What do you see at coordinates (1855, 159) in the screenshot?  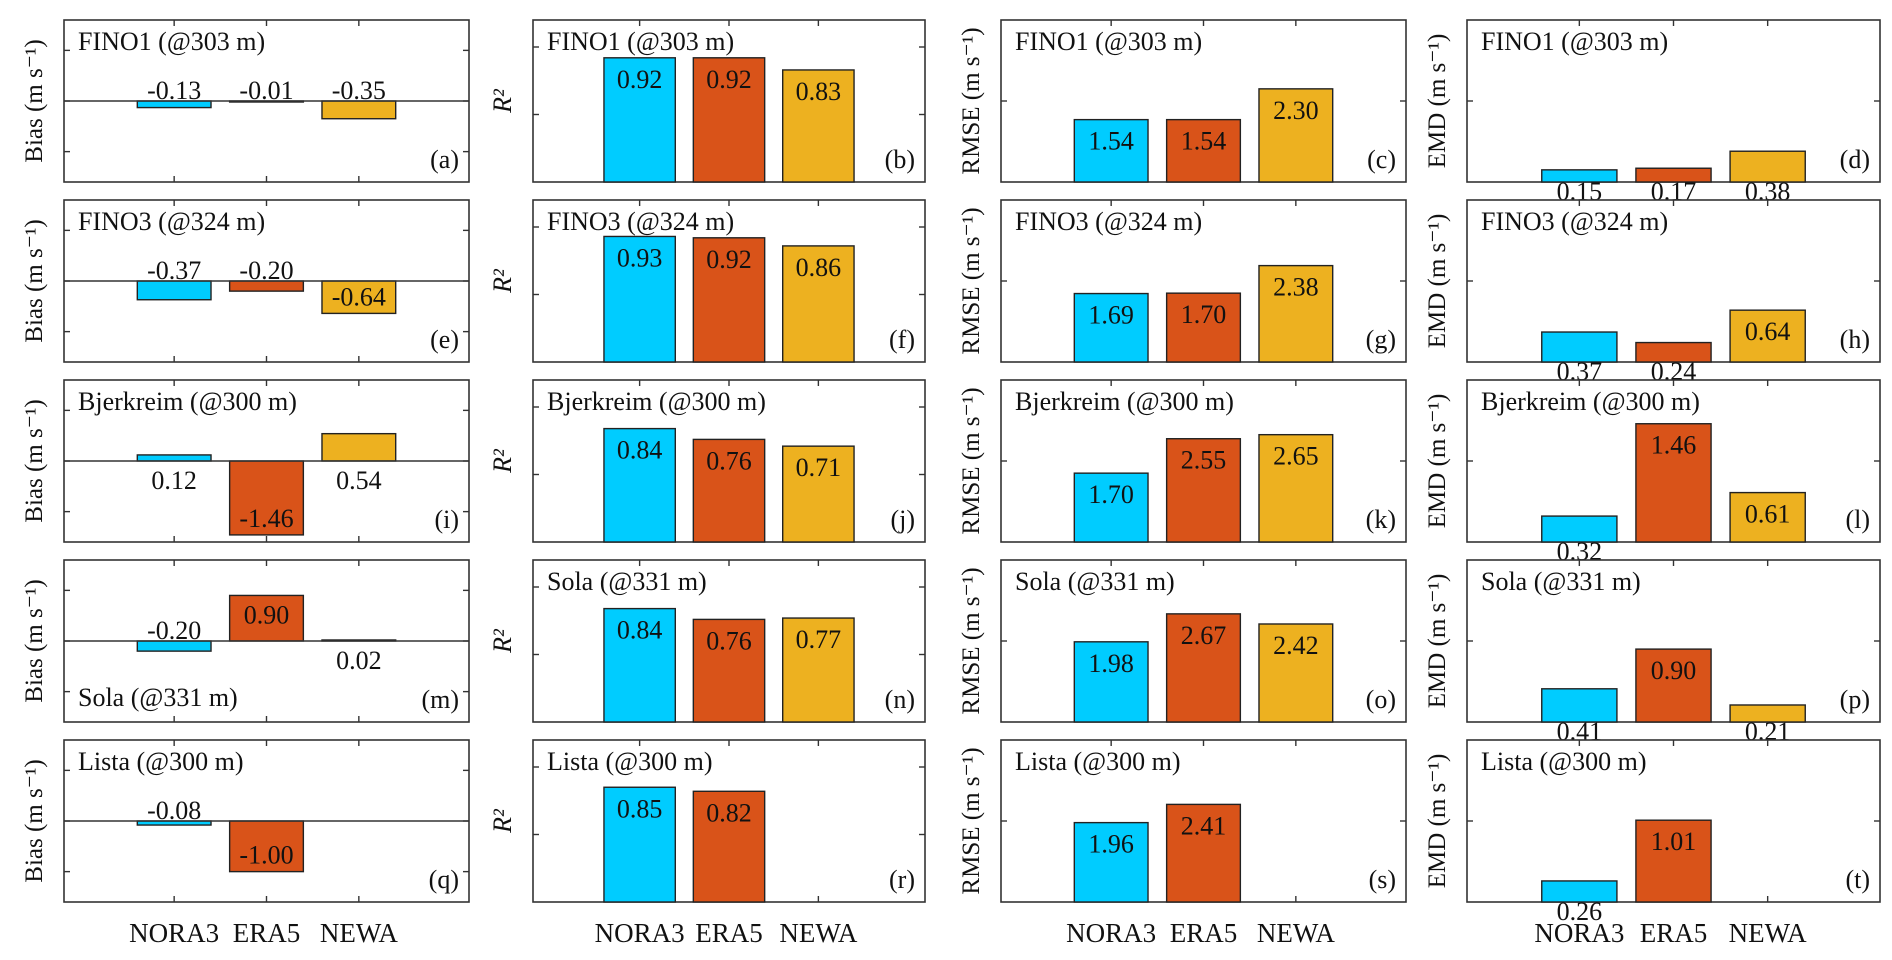 I see `panel-letter: (d)` at bounding box center [1855, 159].